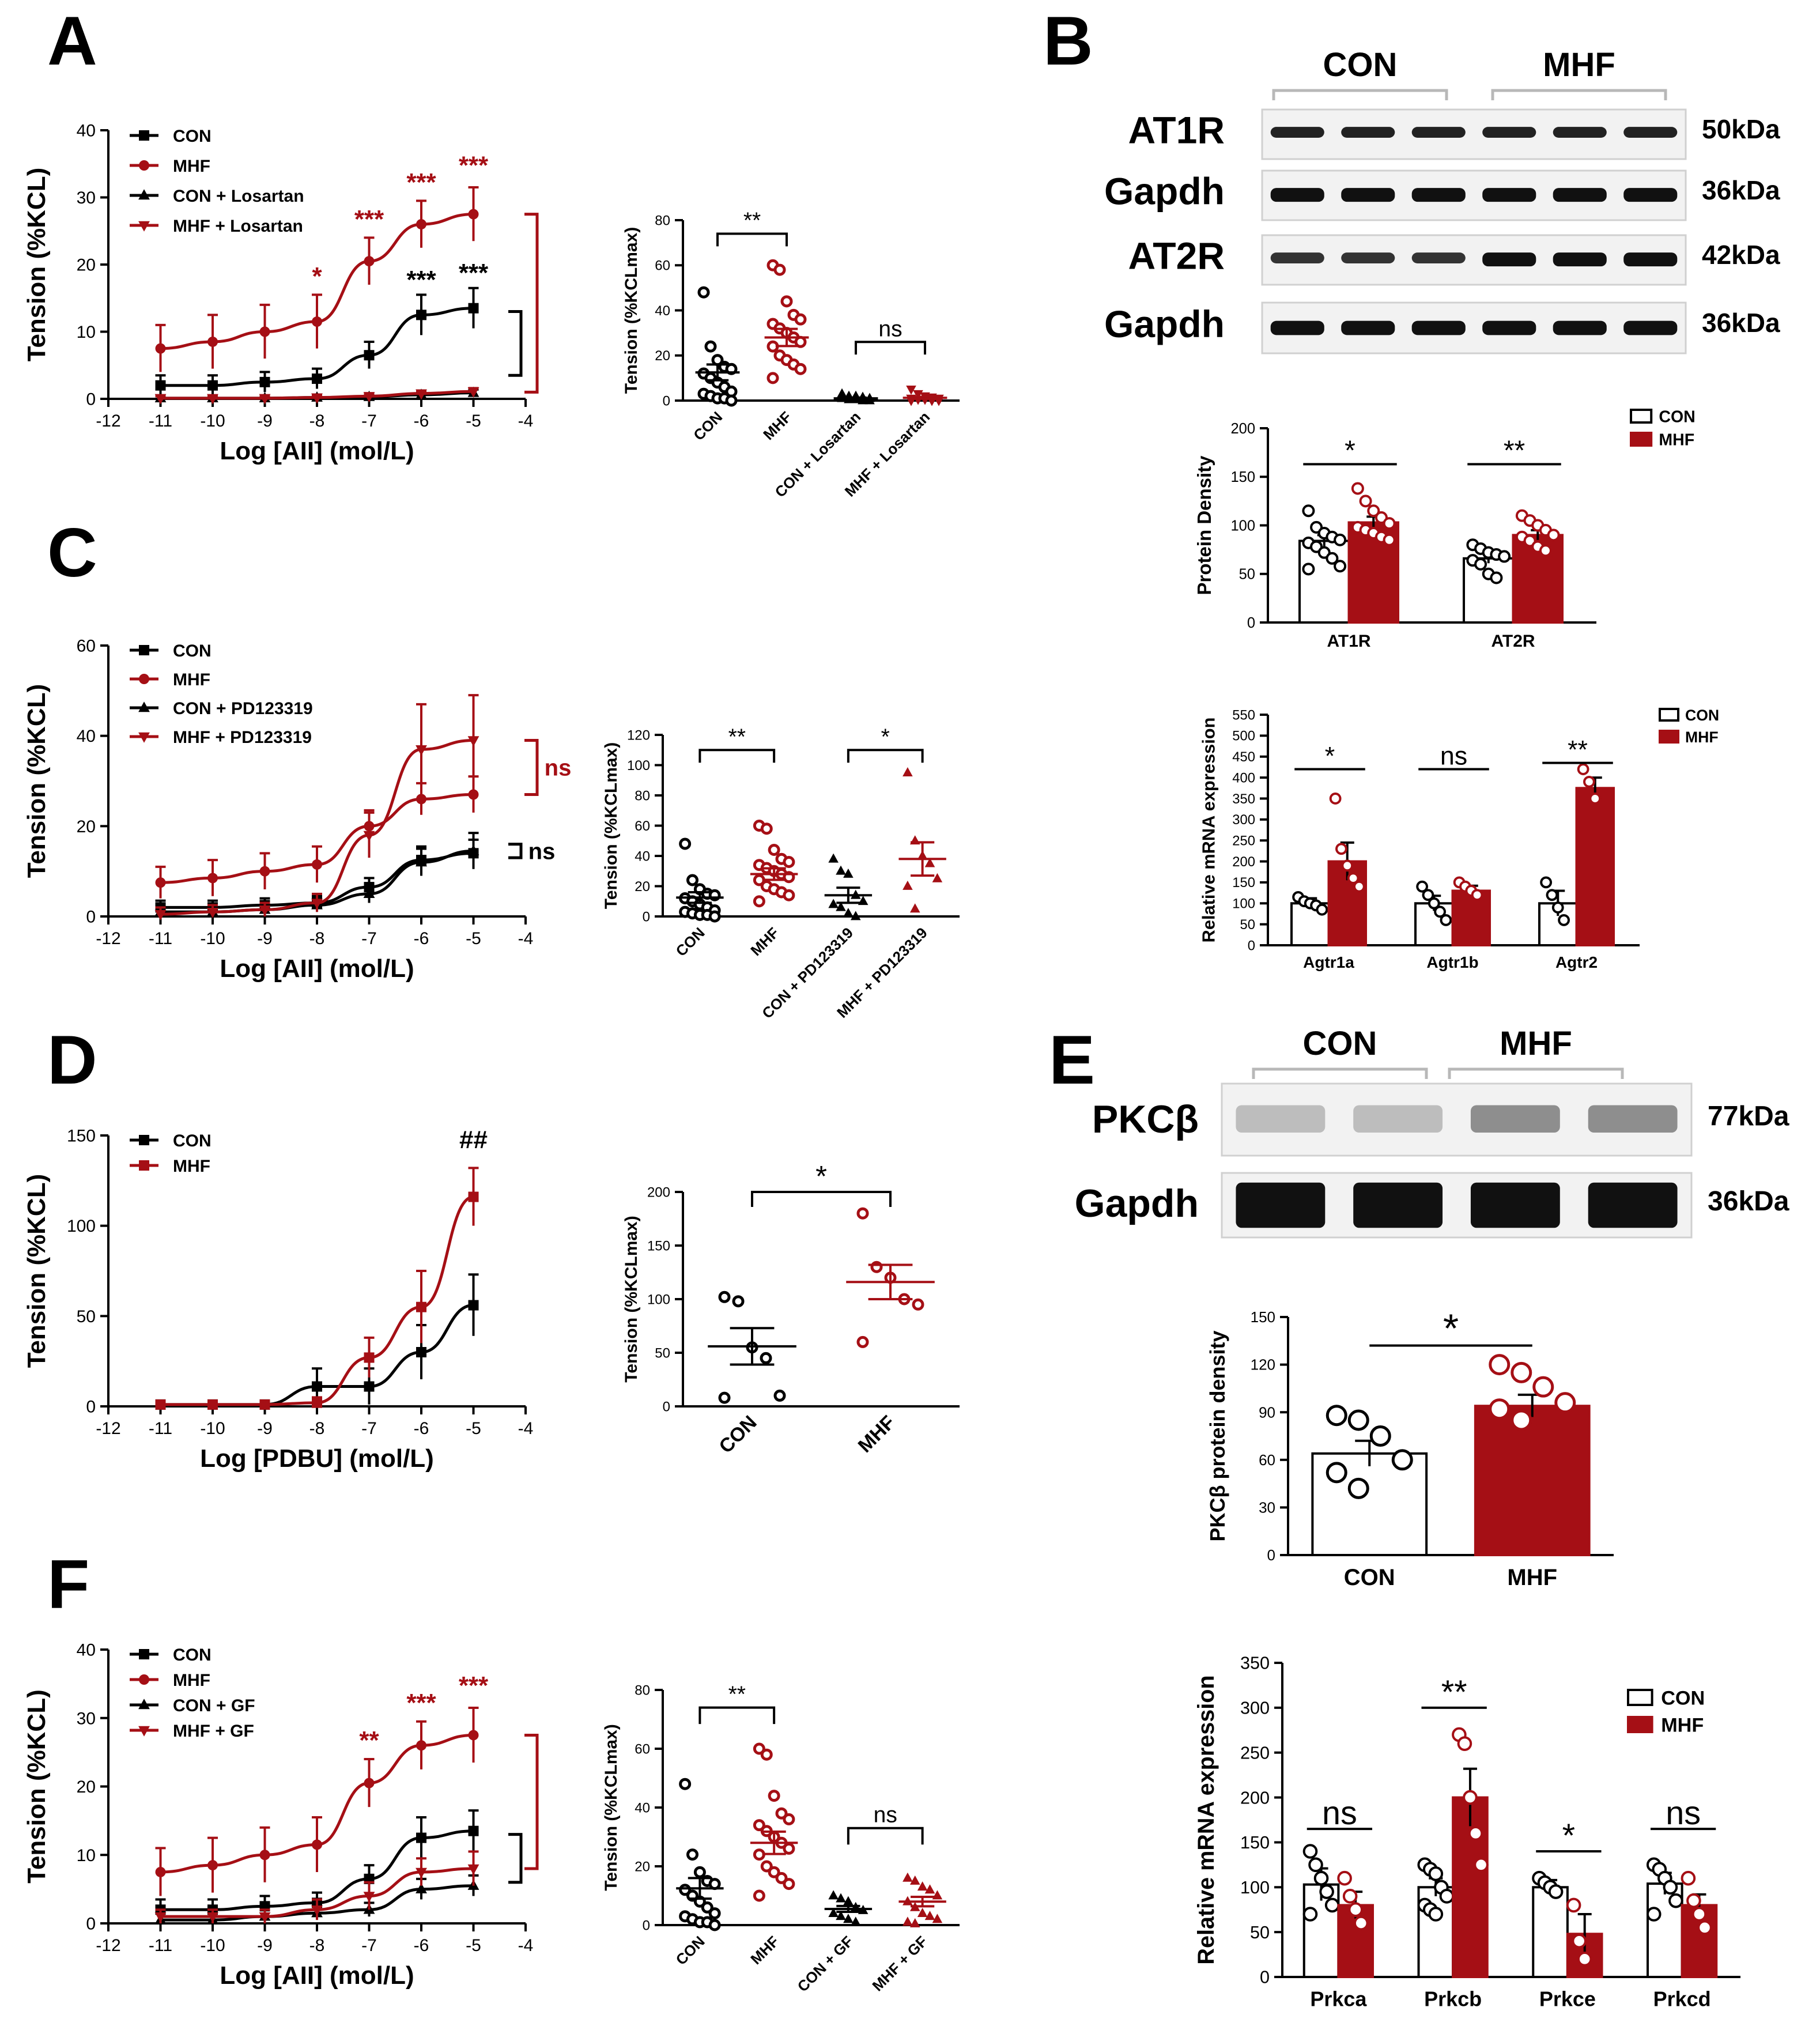 The width and height of the screenshot is (1820, 2030). Describe the element at coordinates (1206, 1819) in the screenshot. I see `y-axis-label: Relative mRNA expression` at that location.